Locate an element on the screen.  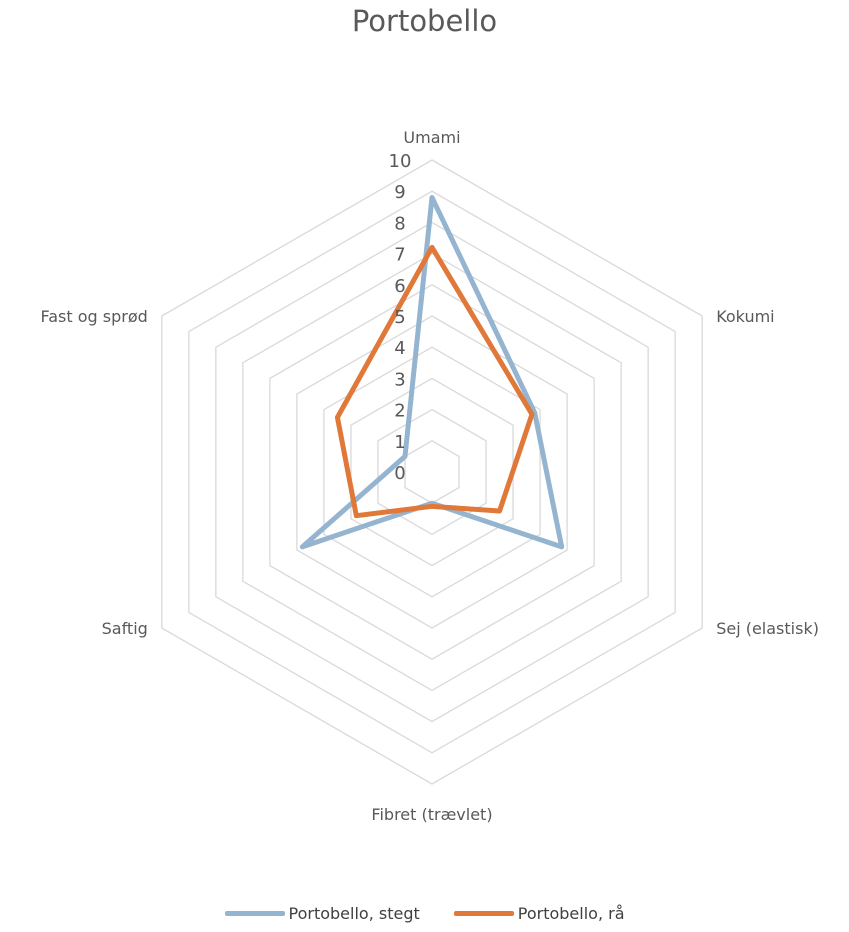
legend-item-raa: Portobello, rå is located at coordinates (539, 913).